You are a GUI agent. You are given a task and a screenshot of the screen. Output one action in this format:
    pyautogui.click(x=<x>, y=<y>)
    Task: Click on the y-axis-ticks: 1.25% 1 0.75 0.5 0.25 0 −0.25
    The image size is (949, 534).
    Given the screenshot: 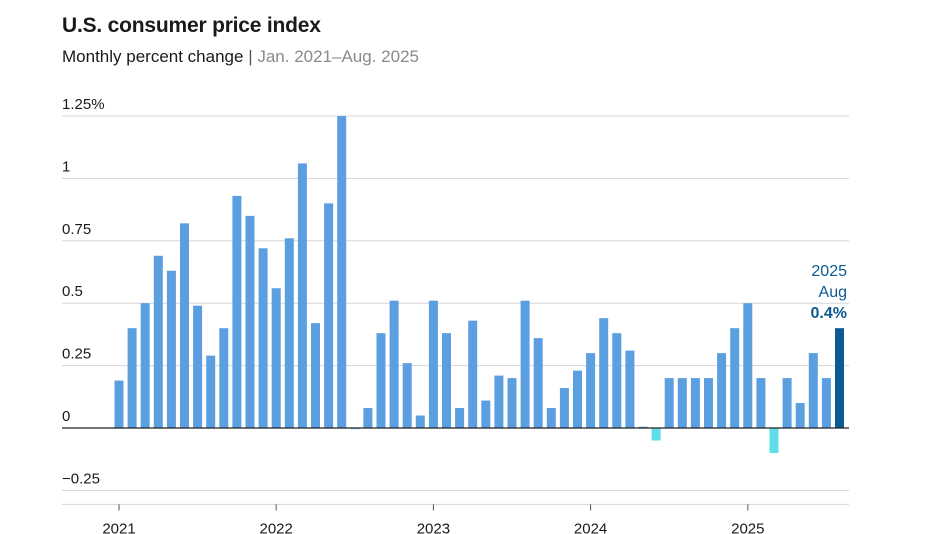 What is the action you would take?
    pyautogui.click(x=83, y=291)
    